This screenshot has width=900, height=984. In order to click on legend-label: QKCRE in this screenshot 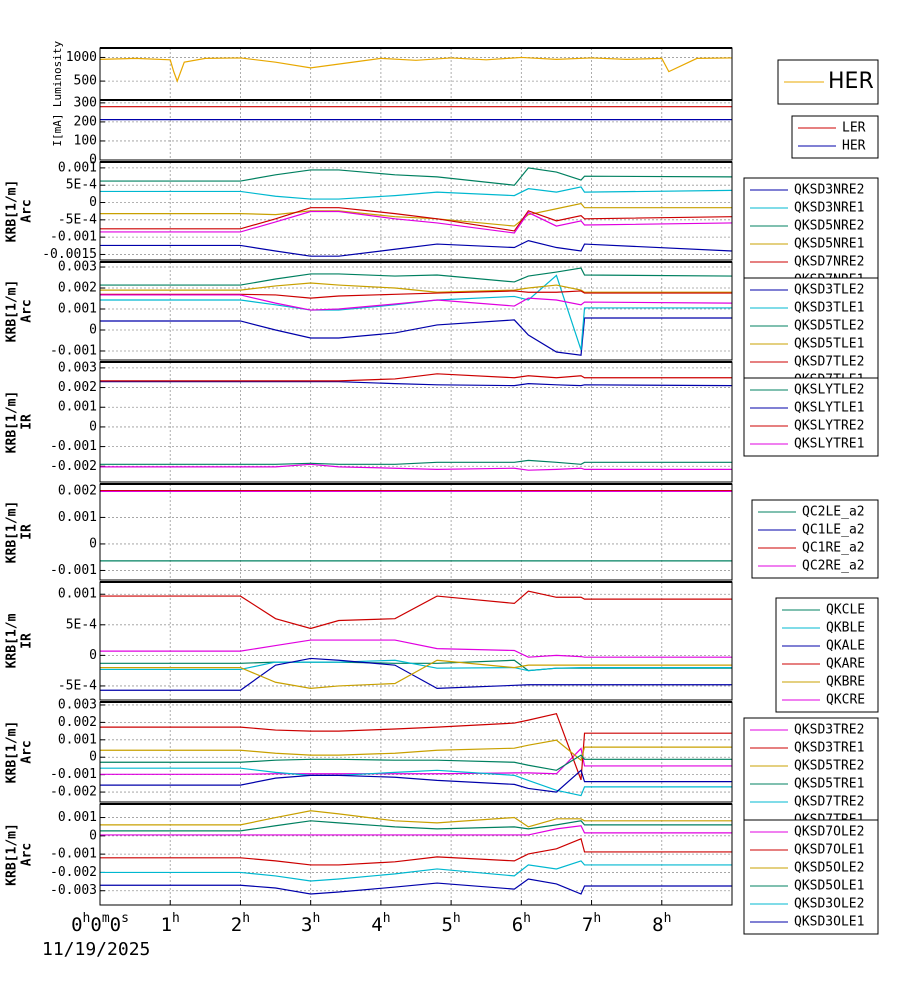, I will do `click(845, 700)`.